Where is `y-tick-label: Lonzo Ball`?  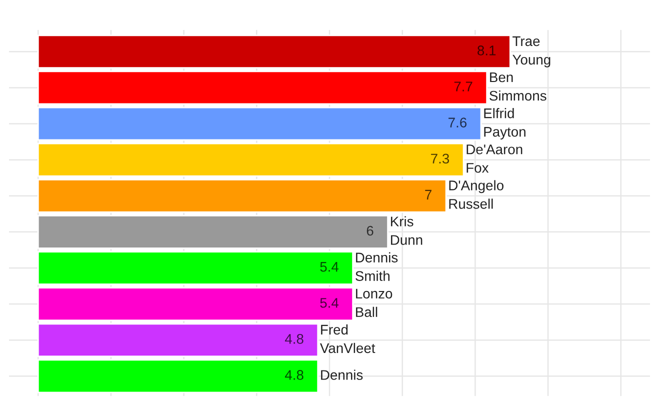
y-tick-label: Lonzo Ball is located at coordinates (374, 303).